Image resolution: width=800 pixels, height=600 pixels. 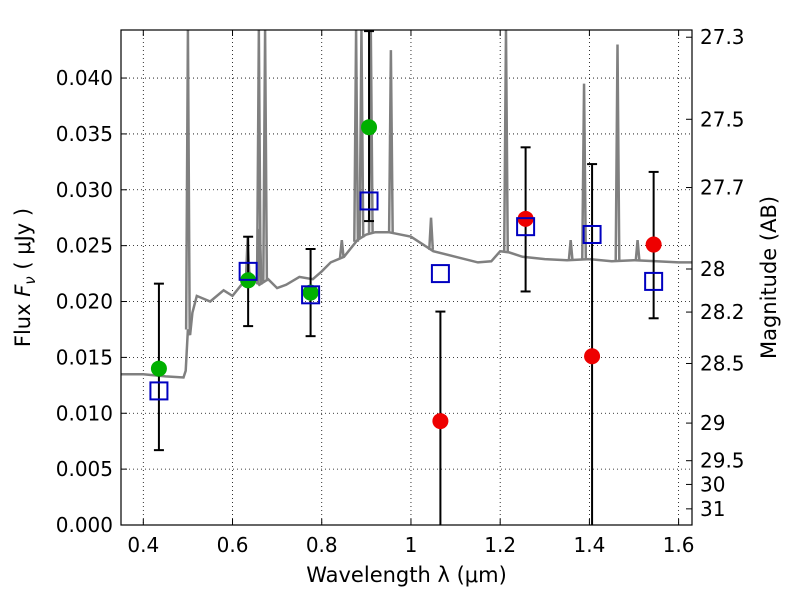 What do you see at coordinates (84, 134) in the screenshot?
I see `y-tick-label: 0.035` at bounding box center [84, 134].